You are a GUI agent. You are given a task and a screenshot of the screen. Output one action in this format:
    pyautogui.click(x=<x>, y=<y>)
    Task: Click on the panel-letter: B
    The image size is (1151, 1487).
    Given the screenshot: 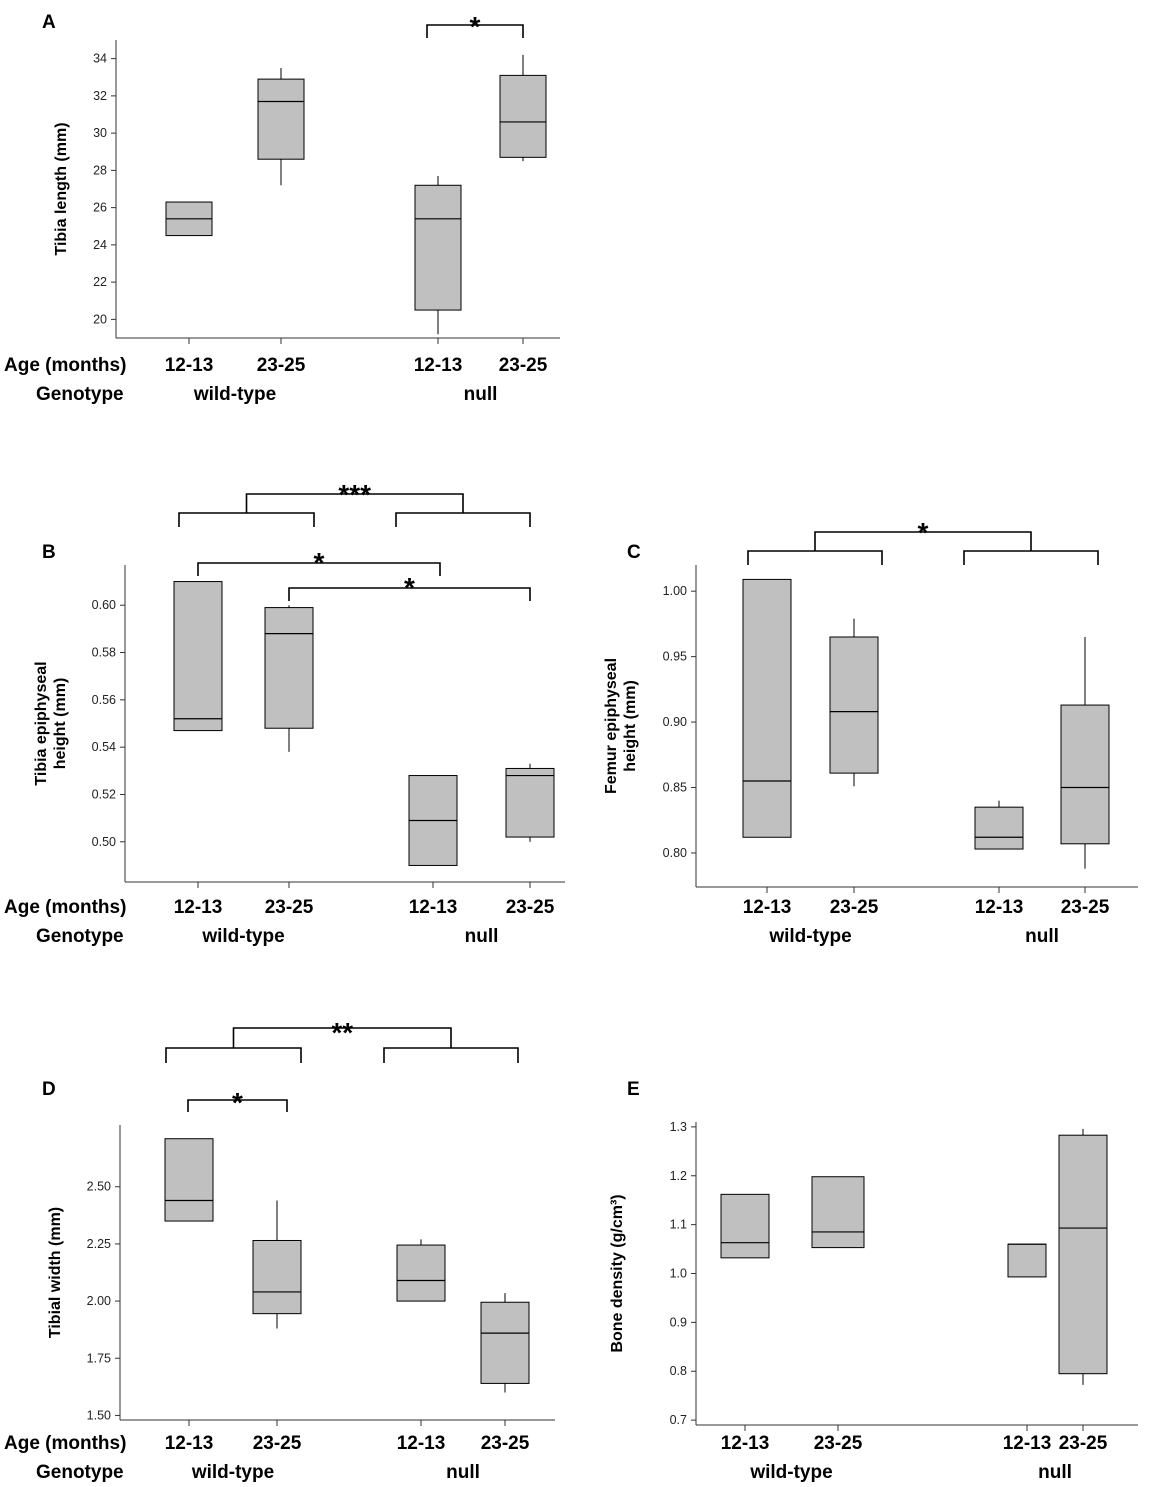 What is the action you would take?
    pyautogui.click(x=49, y=552)
    